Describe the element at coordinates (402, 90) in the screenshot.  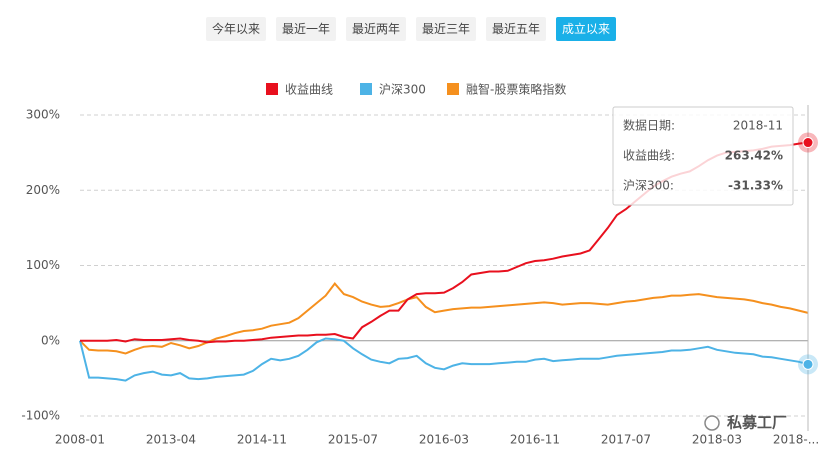
I see `legend-label: 沪深300` at that location.